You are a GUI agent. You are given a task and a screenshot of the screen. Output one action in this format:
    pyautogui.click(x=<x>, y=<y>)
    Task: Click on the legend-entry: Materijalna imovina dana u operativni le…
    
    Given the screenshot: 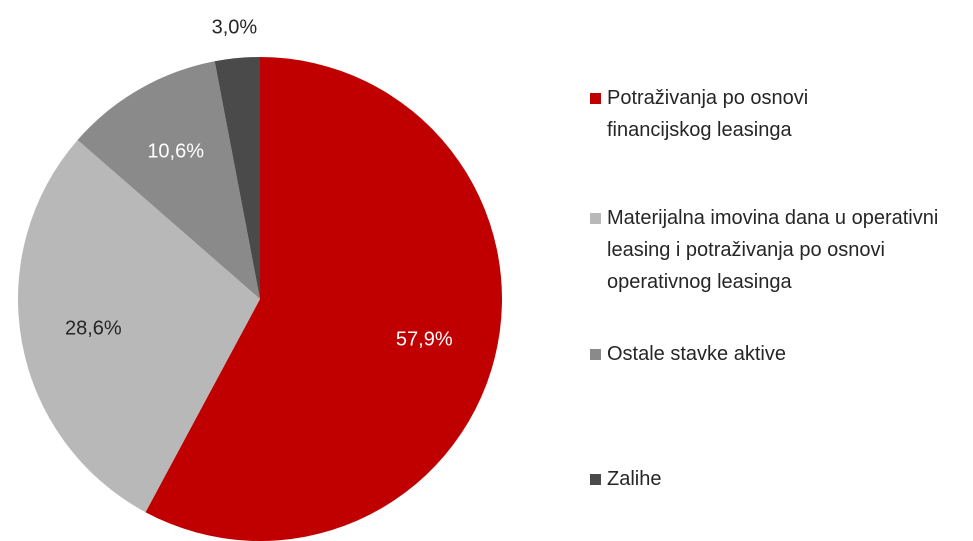 What is the action you would take?
    pyautogui.click(x=780, y=250)
    